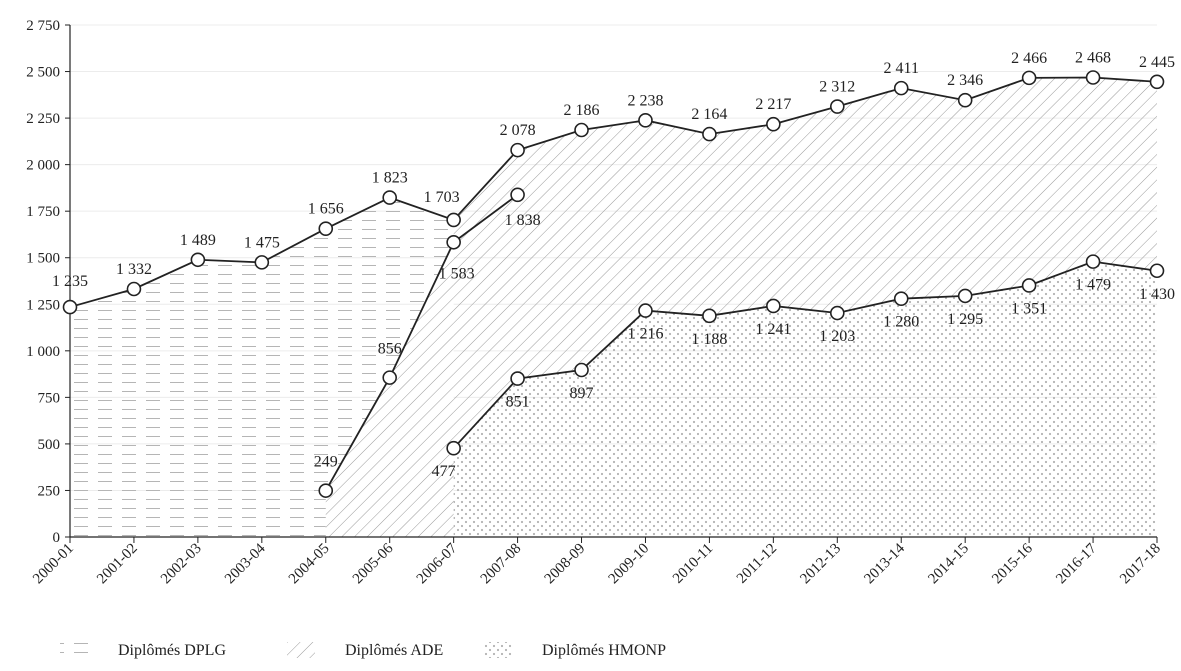 The width and height of the screenshot is (1181, 671). Describe the element at coordinates (390, 178) in the screenshot. I see `data-label-total: 1 823` at that location.